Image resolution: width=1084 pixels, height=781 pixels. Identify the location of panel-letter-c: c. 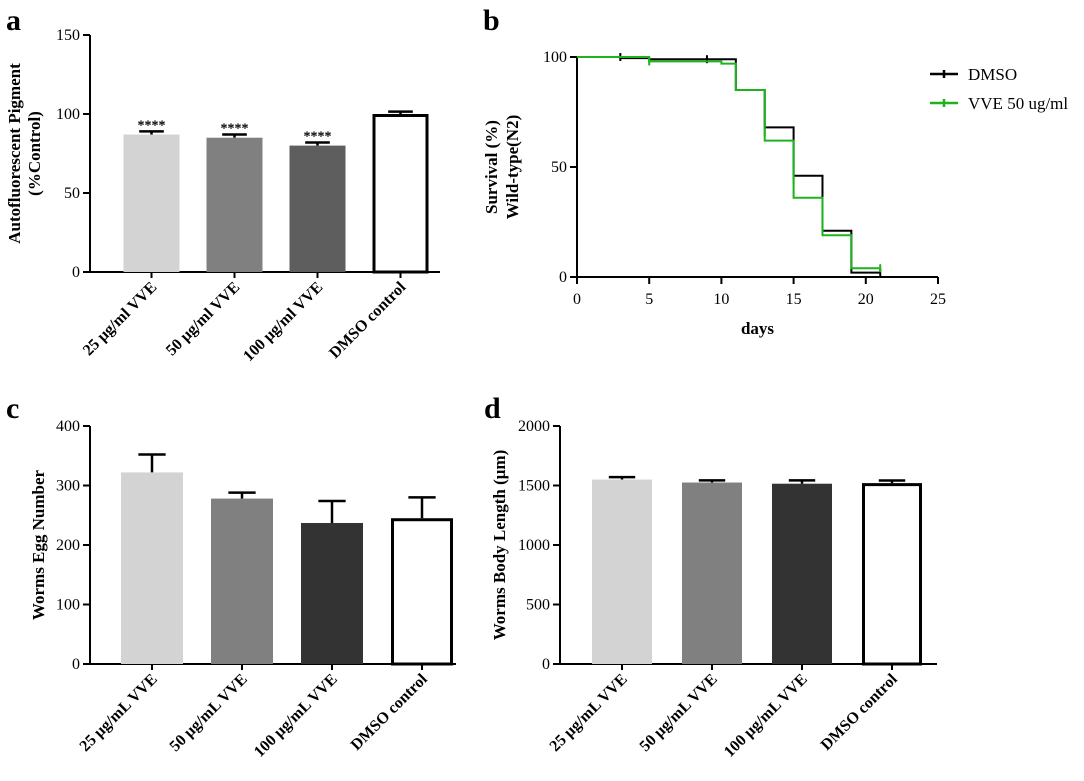
(12, 408).